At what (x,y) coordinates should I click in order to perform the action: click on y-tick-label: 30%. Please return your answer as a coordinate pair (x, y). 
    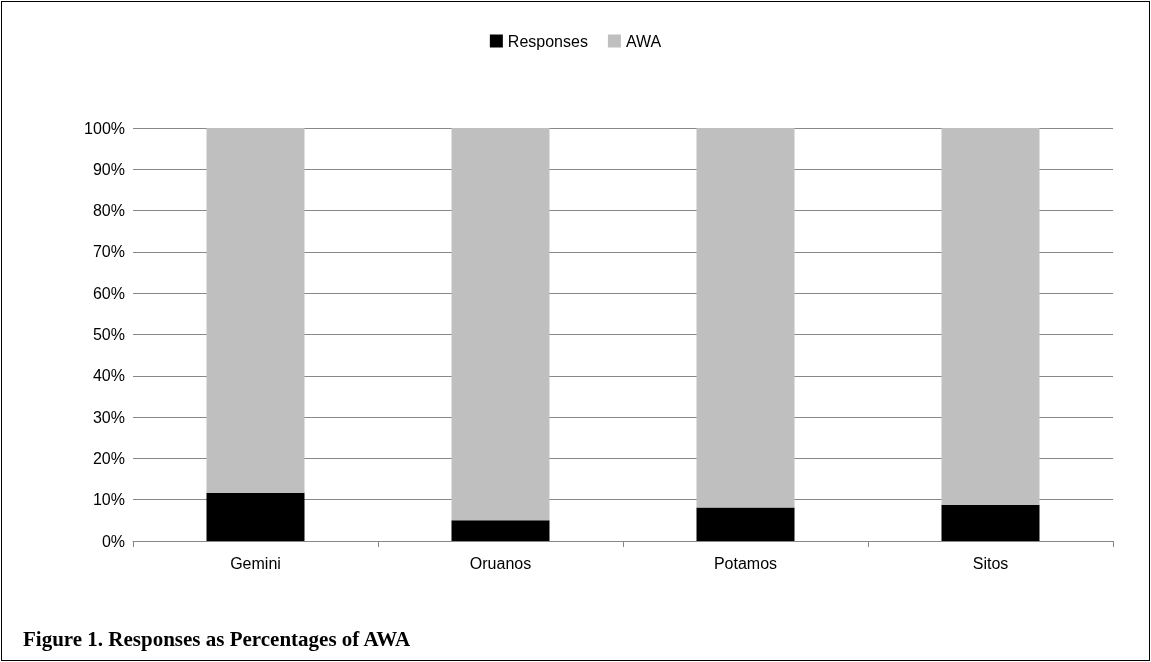
    Looking at the image, I should click on (108, 417).